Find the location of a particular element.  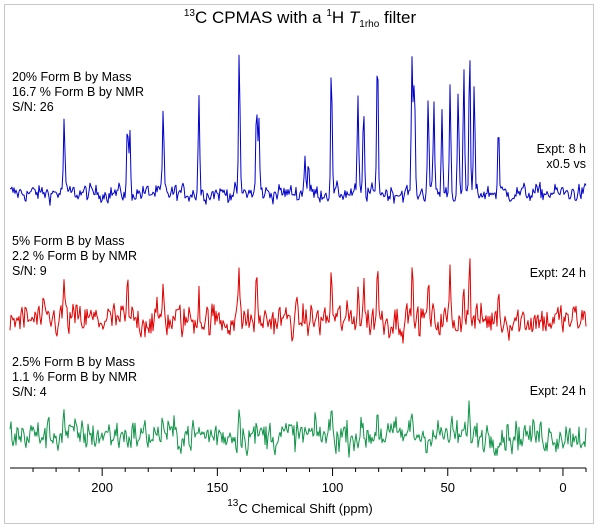

x-tick-label-200: 200 is located at coordinates (102, 487).